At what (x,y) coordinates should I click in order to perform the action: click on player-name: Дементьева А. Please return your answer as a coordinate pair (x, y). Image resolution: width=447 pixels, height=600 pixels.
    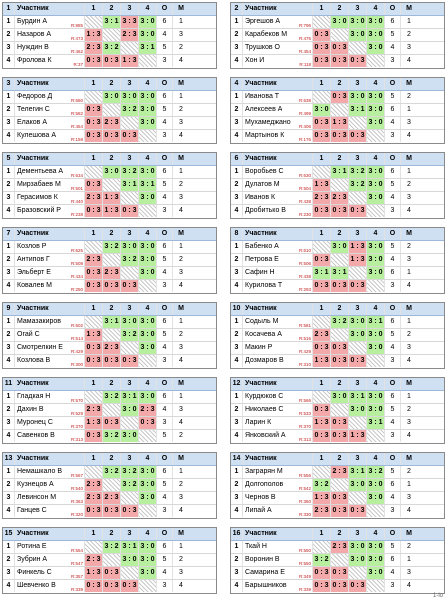
    Looking at the image, I should click on (40, 171).